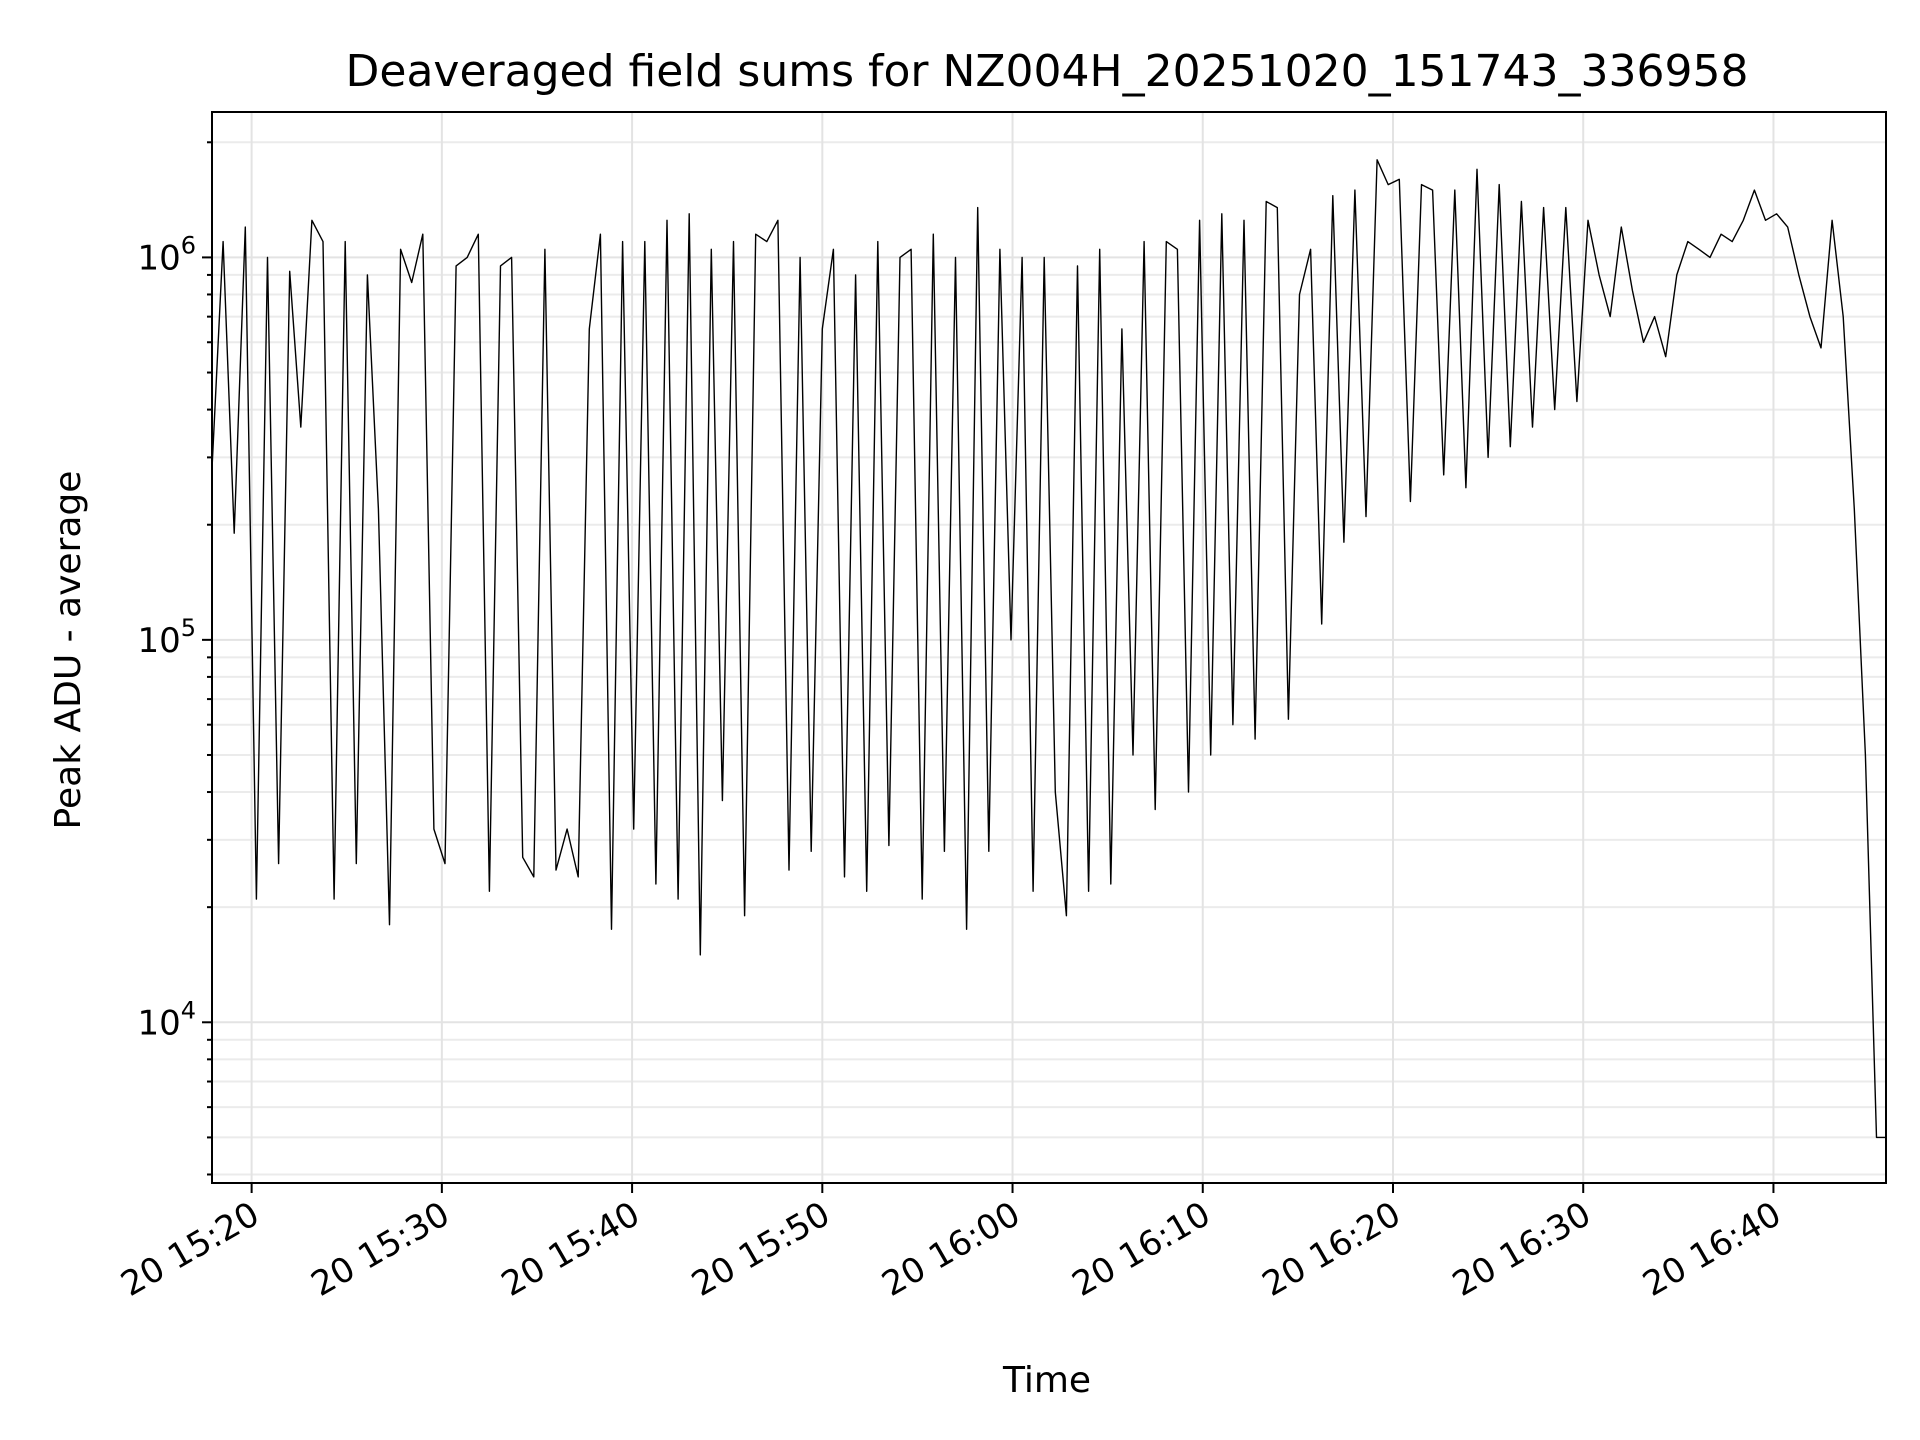  I want to click on x-tick-label: 20 16:00, so click(951, 1249).